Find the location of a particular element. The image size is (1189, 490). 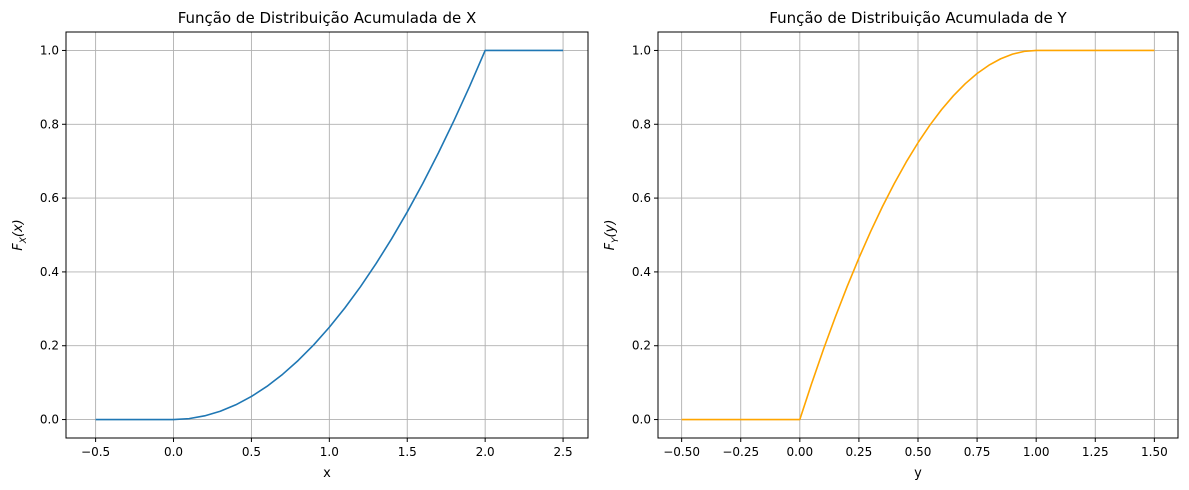

x-tick-label: 0.25 is located at coordinates (859, 452).